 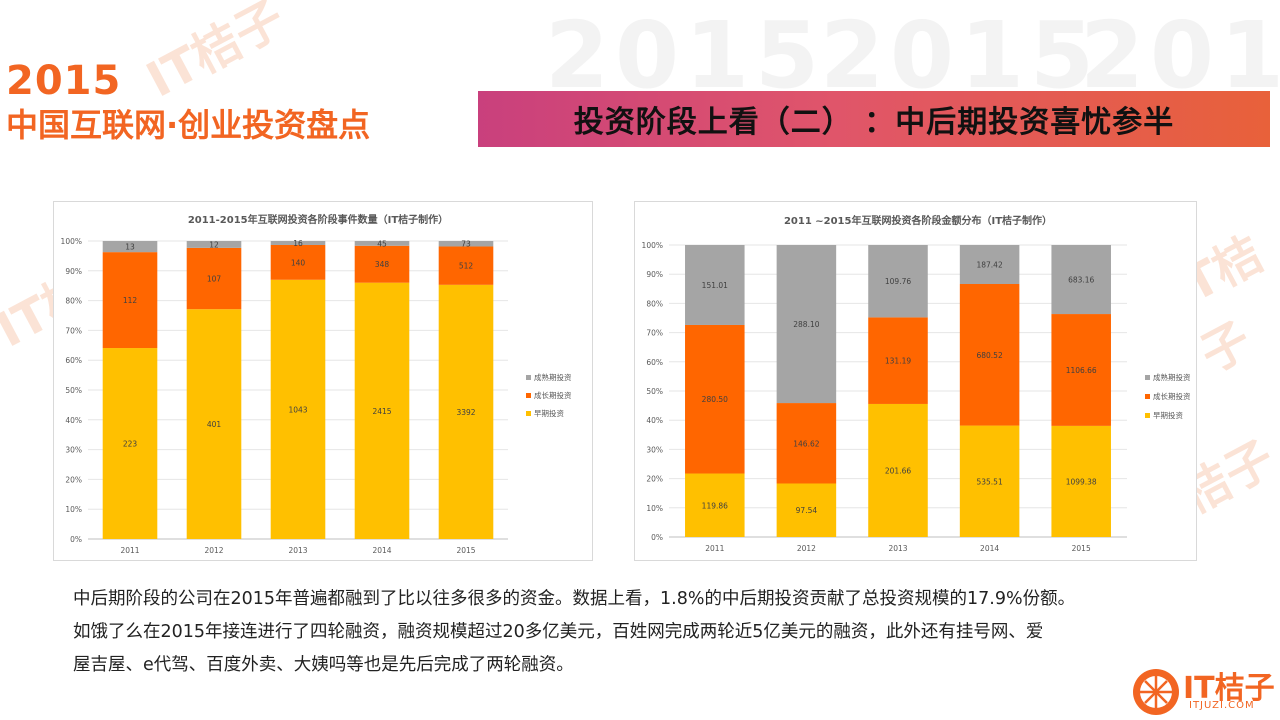 What do you see at coordinates (213, 550) in the screenshot?
I see `x-tick-label: 2012` at bounding box center [213, 550].